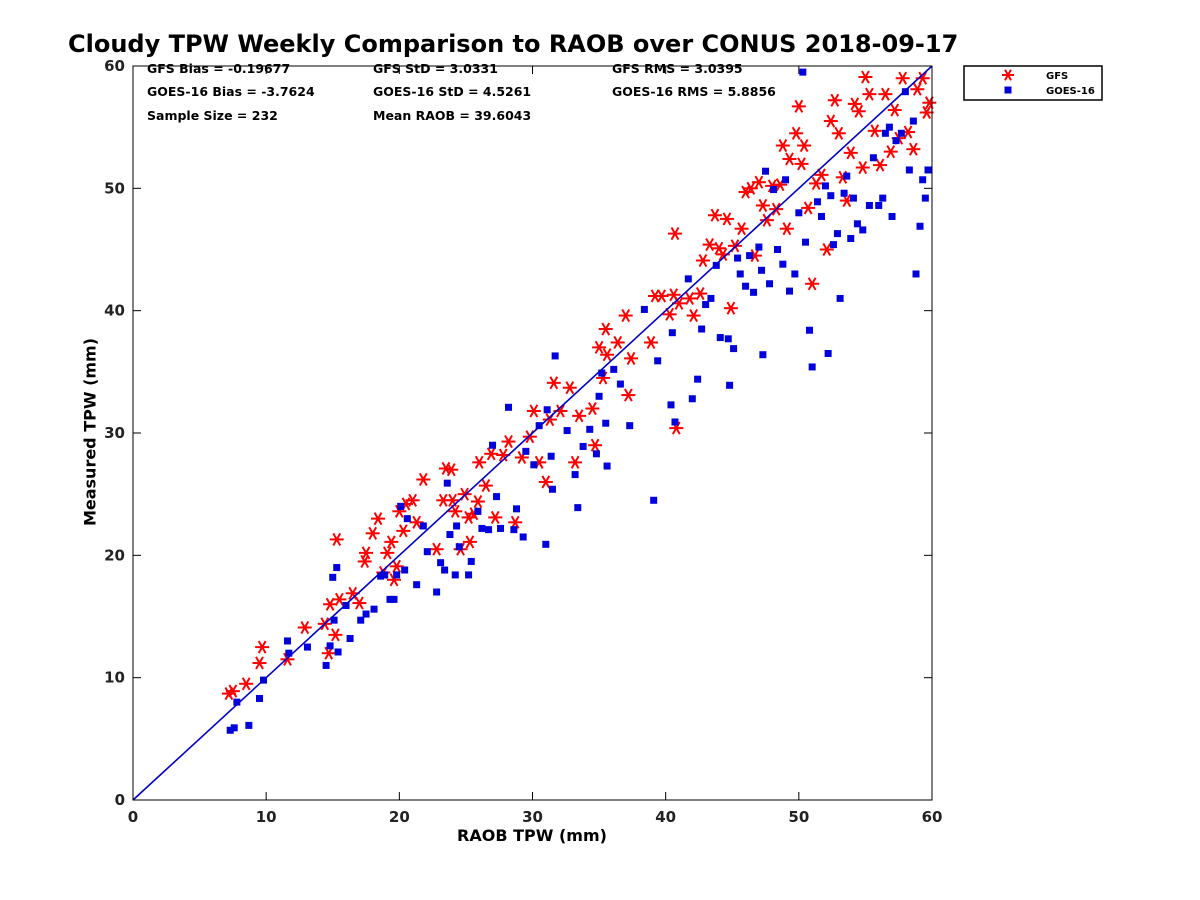 Image resolution: width=1200 pixels, height=900 pixels. Describe the element at coordinates (114, 433) in the screenshot. I see `y-tick-label: 30` at that location.